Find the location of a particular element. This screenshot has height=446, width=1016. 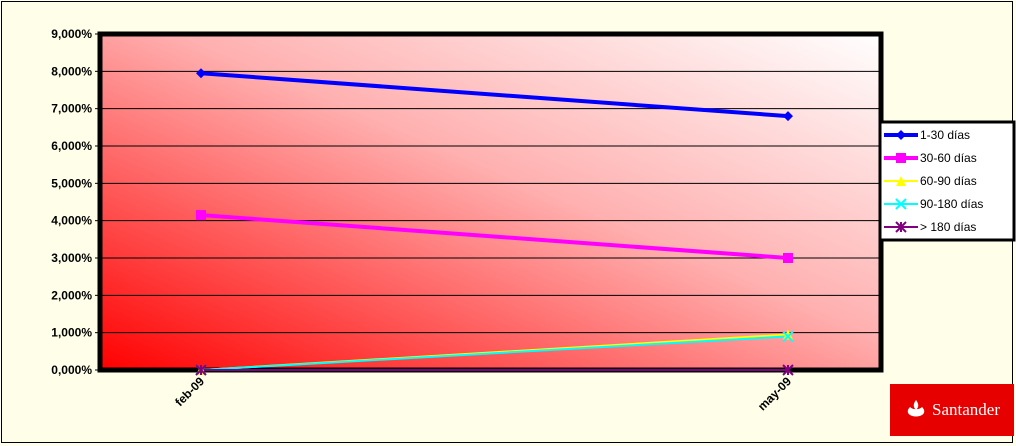

y-tick-label: 3,000% is located at coordinates (71, 258).